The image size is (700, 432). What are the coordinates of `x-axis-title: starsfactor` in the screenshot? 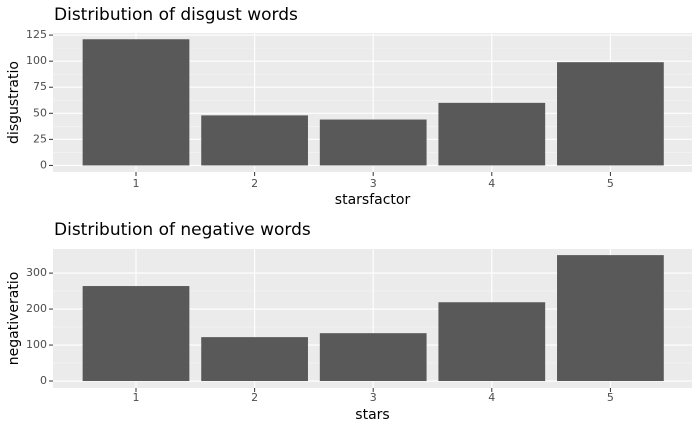 It's located at (373, 200).